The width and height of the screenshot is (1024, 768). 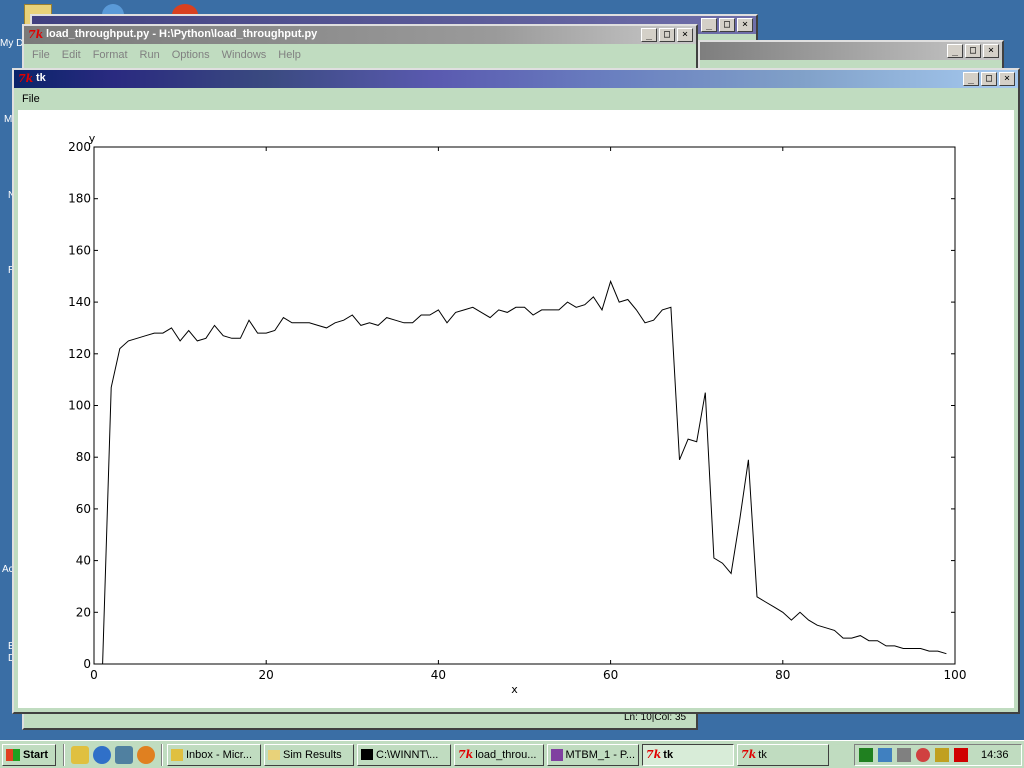 I want to click on y-tick-label: 80, so click(x=83, y=457).